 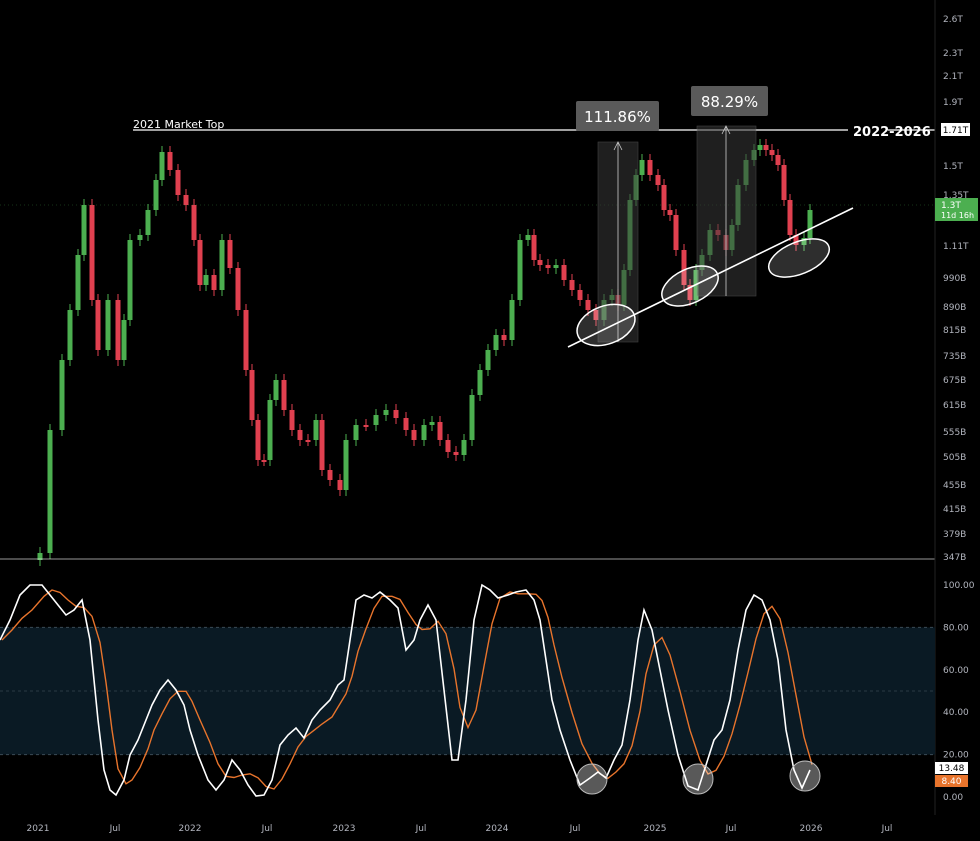 What do you see at coordinates (953, 54) in the screenshot?
I see `price-tick-label: 2.3T` at bounding box center [953, 54].